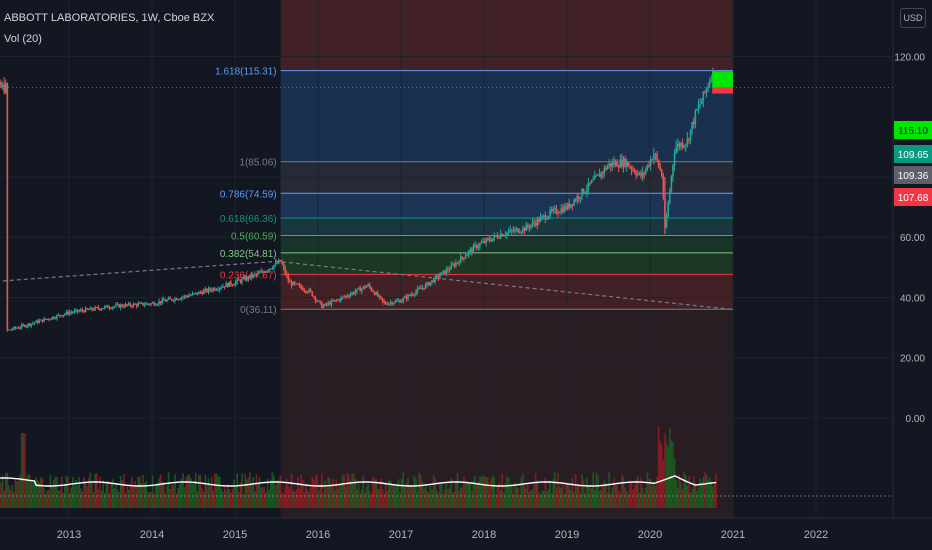  What do you see at coordinates (69, 535) in the screenshot?
I see `time-tick-label: 2013` at bounding box center [69, 535].